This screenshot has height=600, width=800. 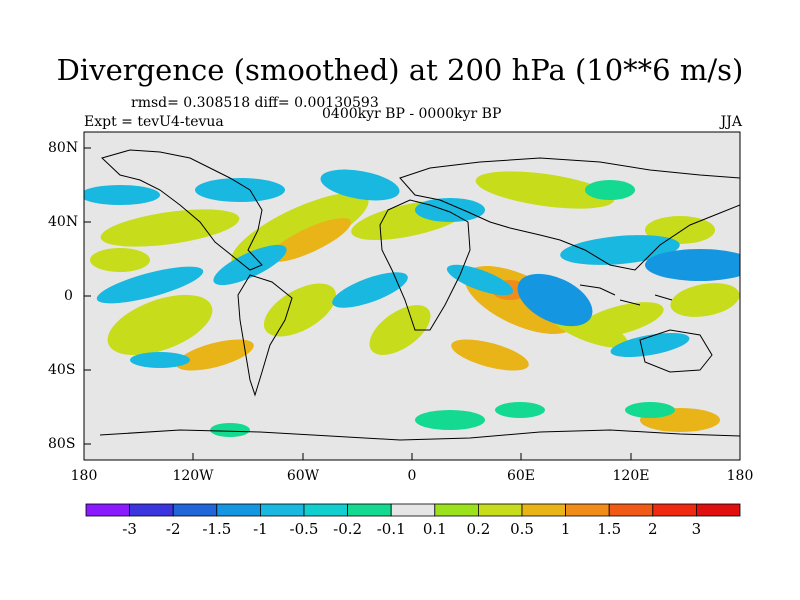 I want to click on colorbar-label: -3, so click(x=129, y=529).